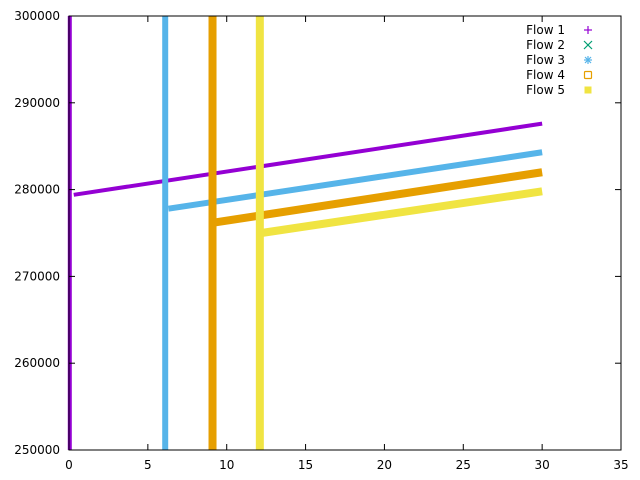 The height and width of the screenshot is (480, 640). What do you see at coordinates (545, 45) in the screenshot?
I see `legend-label: Flow 2` at bounding box center [545, 45].